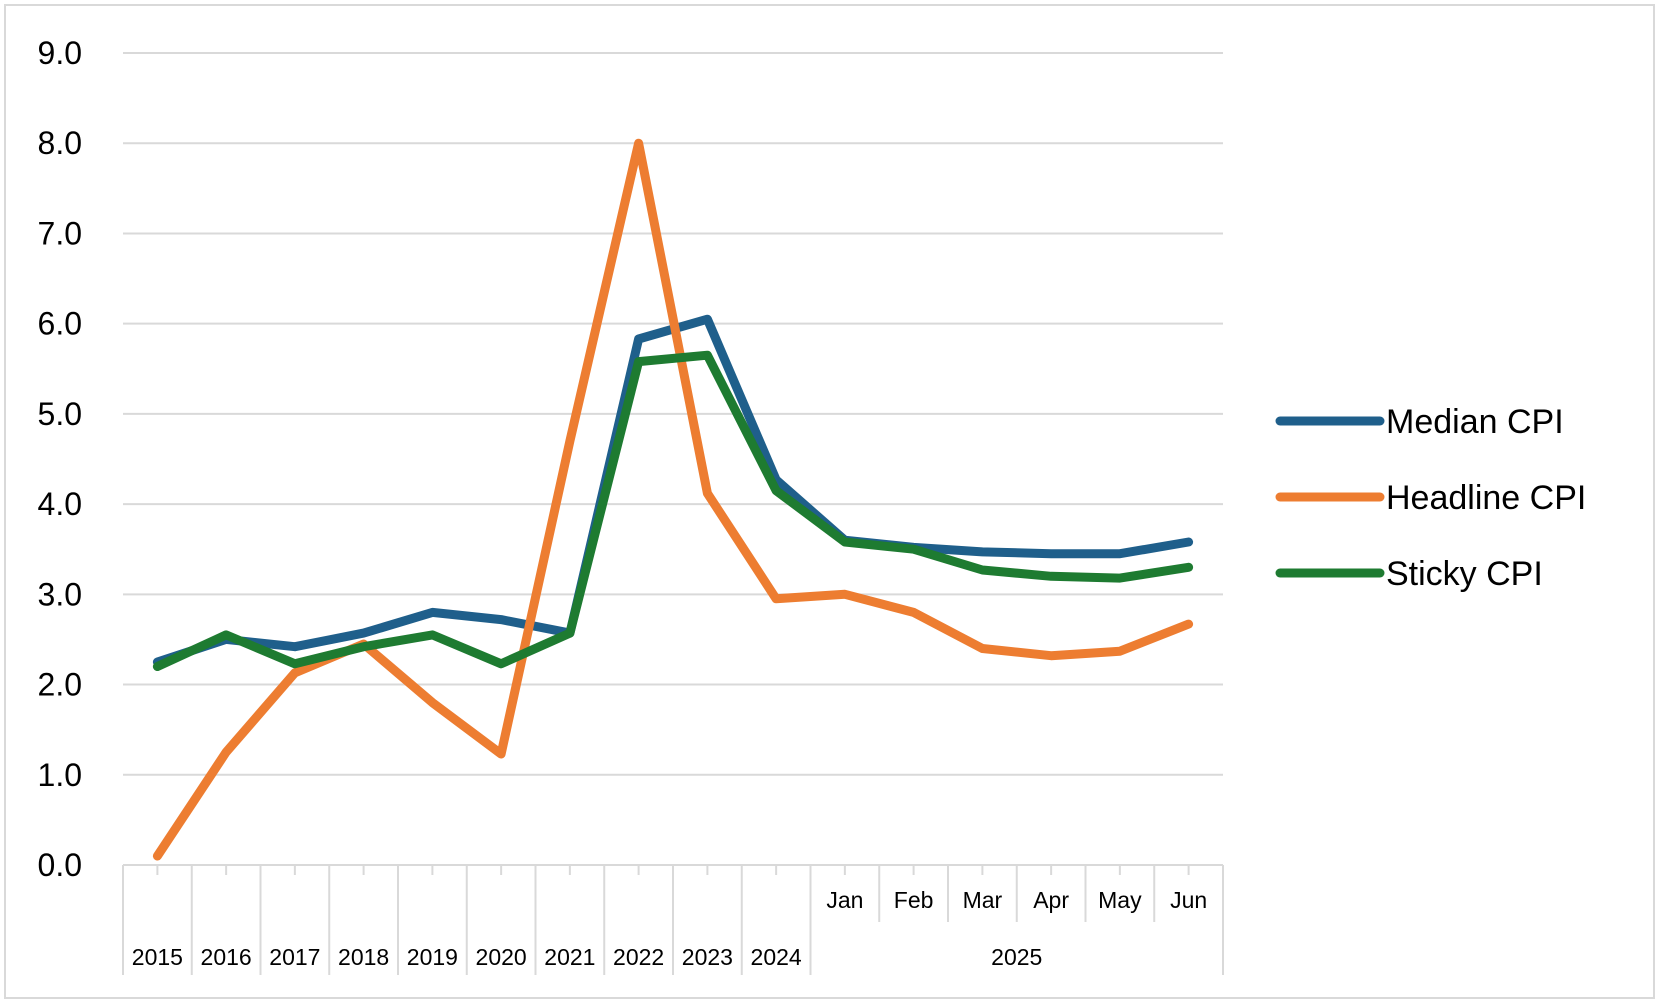 The height and width of the screenshot is (1003, 1659). Describe the element at coordinates (60, 775) in the screenshot. I see `y-tick-label: 1.0` at that location.